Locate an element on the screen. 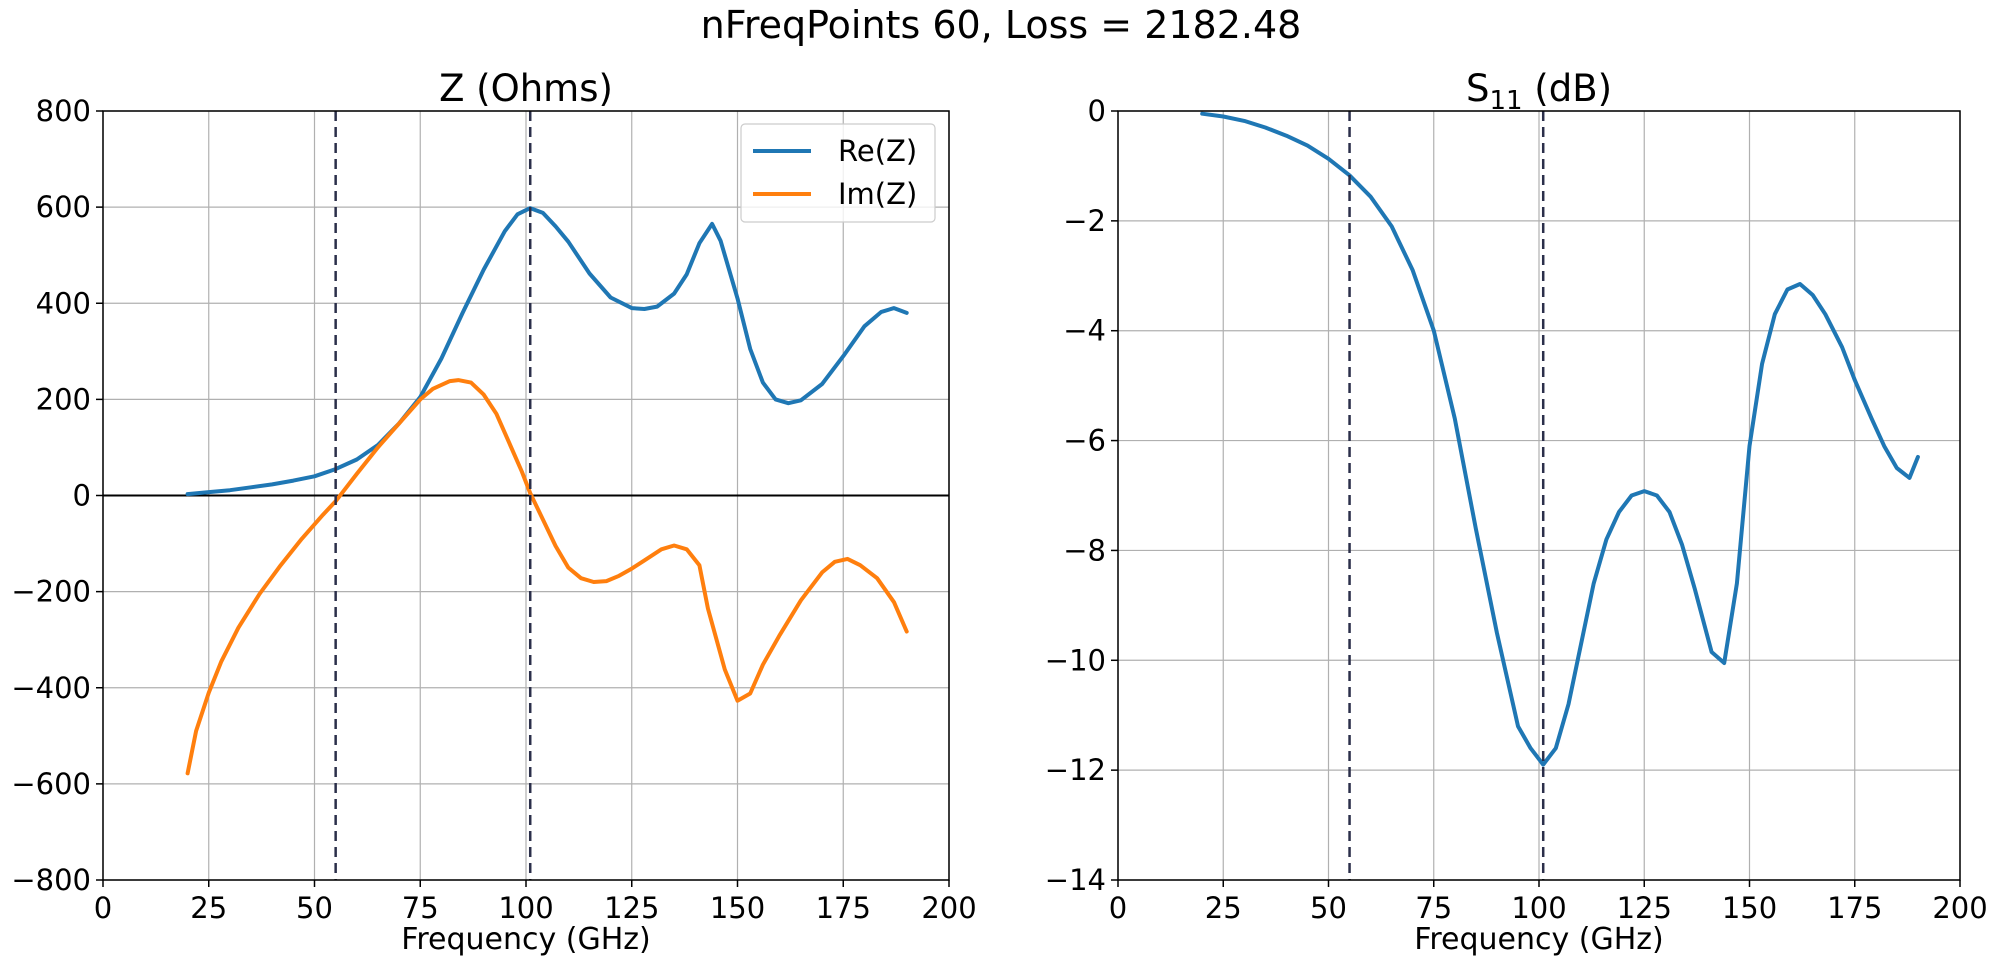 The height and width of the screenshot is (963, 2002). y-tick-label: −4 is located at coordinates (1084, 331).